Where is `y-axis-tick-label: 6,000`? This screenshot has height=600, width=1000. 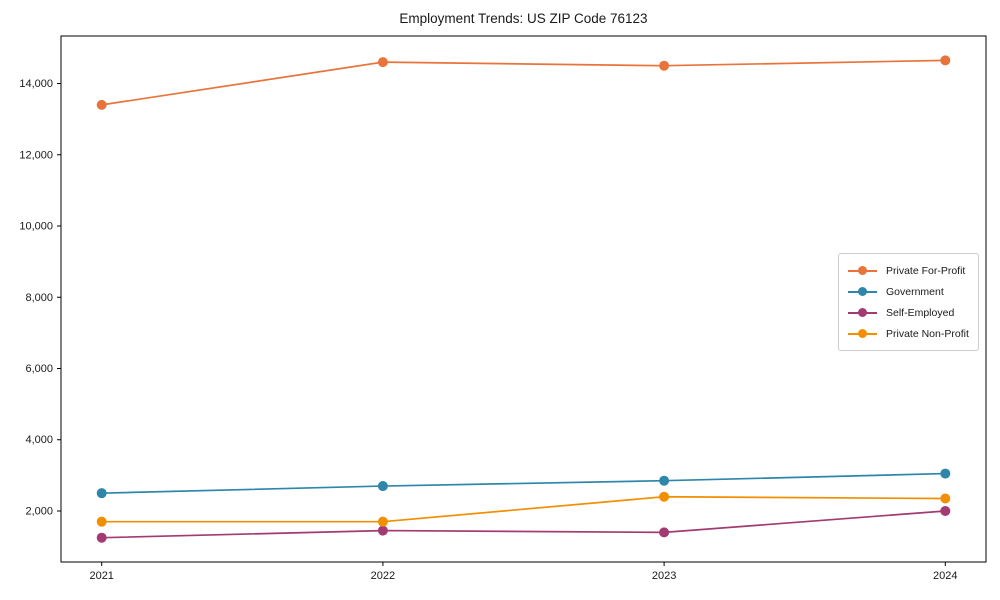
y-axis-tick-label: 6,000 is located at coordinates (39, 369).